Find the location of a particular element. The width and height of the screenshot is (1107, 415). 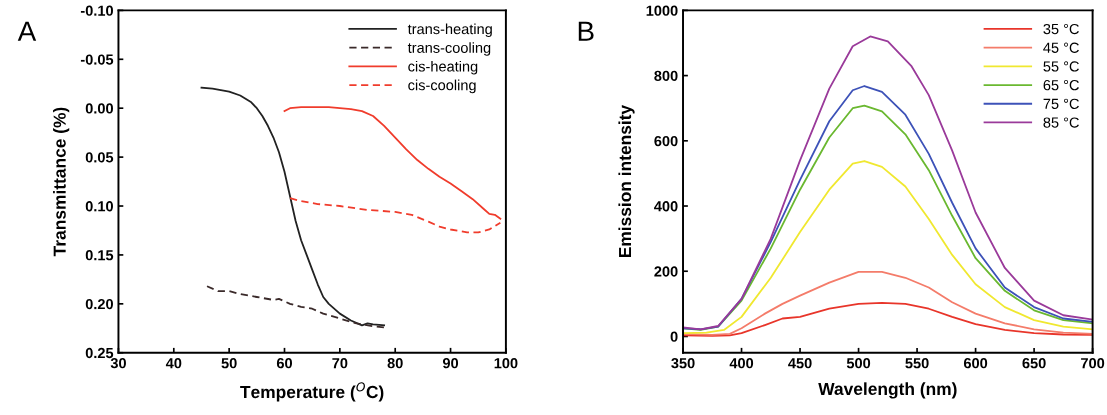

x-tick-label: 30 is located at coordinates (118, 363).